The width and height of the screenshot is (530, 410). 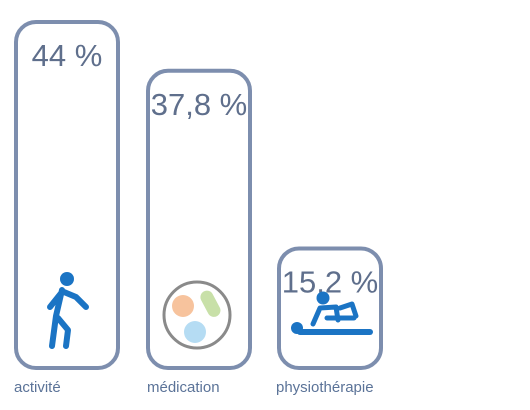 What do you see at coordinates (67, 55) in the screenshot?
I see `value-label-activite: 44 %` at bounding box center [67, 55].